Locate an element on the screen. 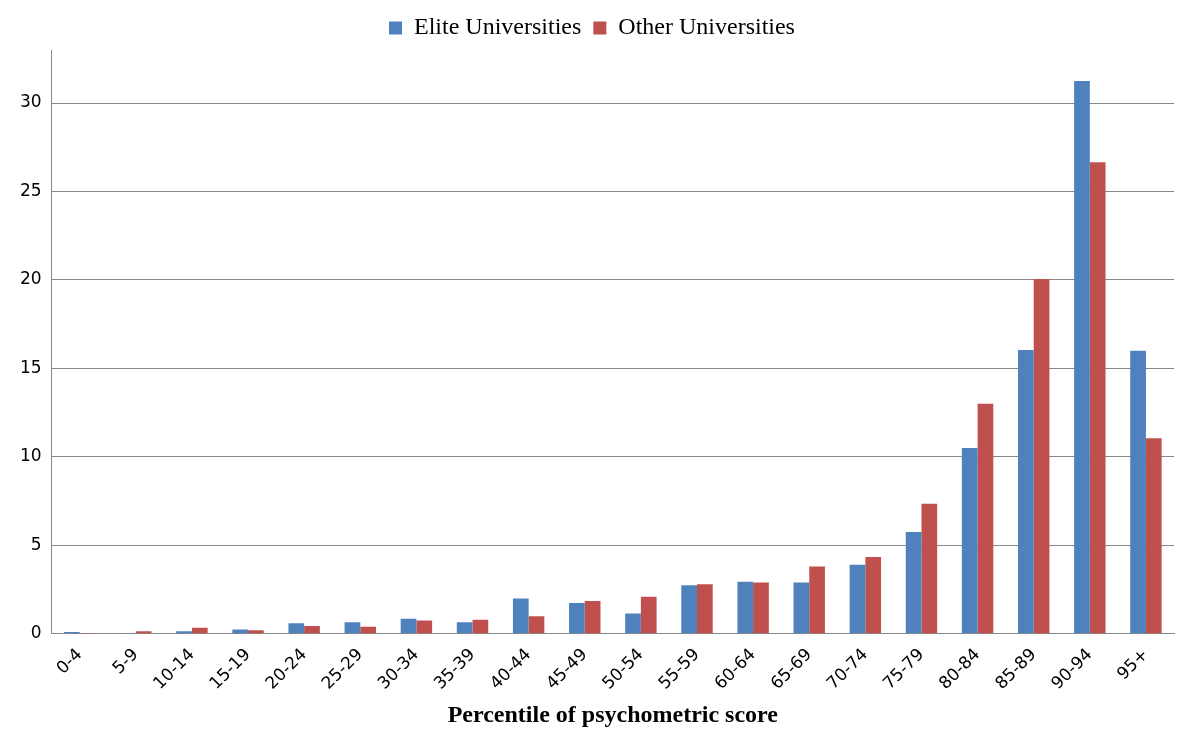 This screenshot has height=742, width=1198. legend-label: Other Universities is located at coordinates (706, 26).